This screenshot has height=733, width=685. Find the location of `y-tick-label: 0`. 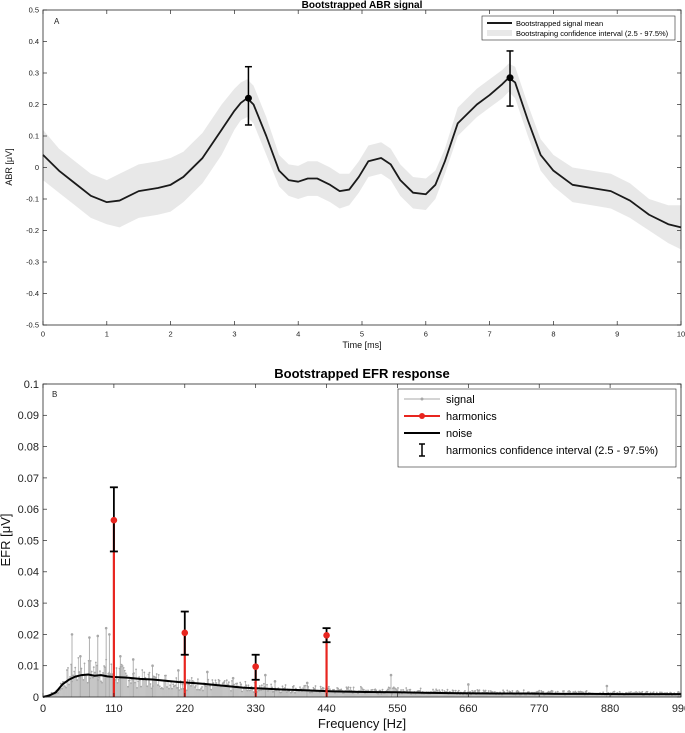

y-tick-label: 0 is located at coordinates (36, 698).